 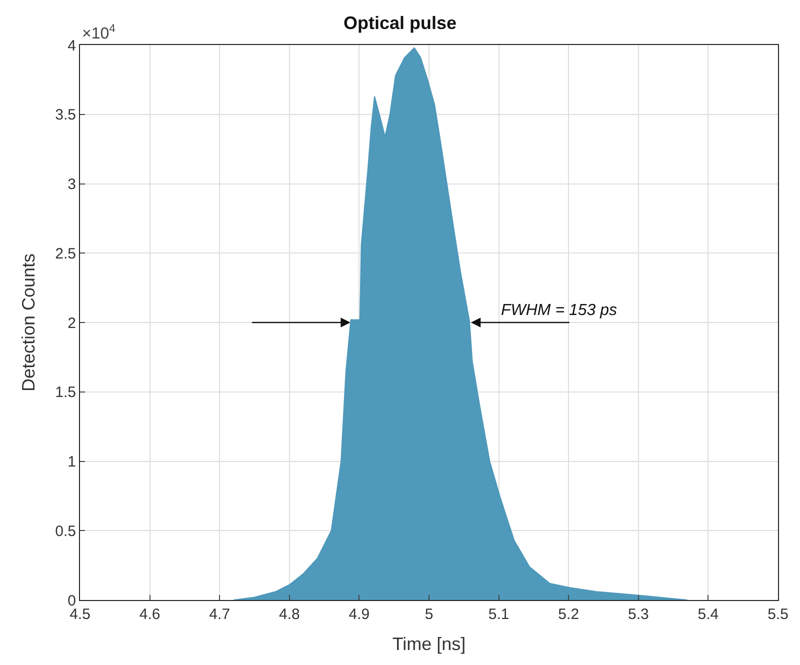 What do you see at coordinates (72, 323) in the screenshot?
I see `y-tick-label: 2` at bounding box center [72, 323].